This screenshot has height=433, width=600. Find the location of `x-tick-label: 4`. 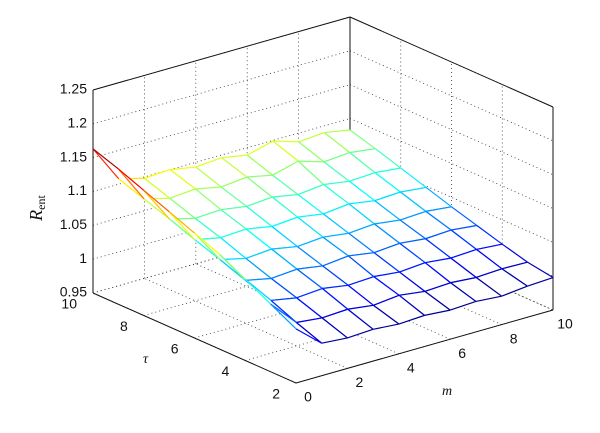

x-tick-label: 4 is located at coordinates (411, 368).